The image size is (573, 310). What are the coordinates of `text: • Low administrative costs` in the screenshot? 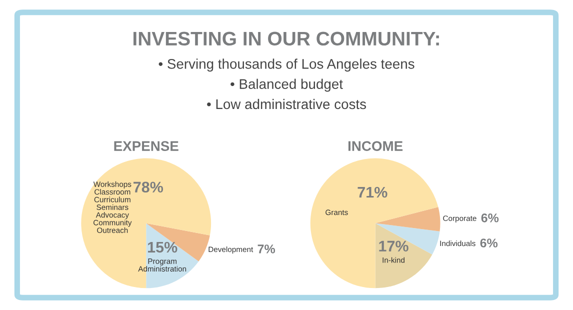 It's located at (286, 104).